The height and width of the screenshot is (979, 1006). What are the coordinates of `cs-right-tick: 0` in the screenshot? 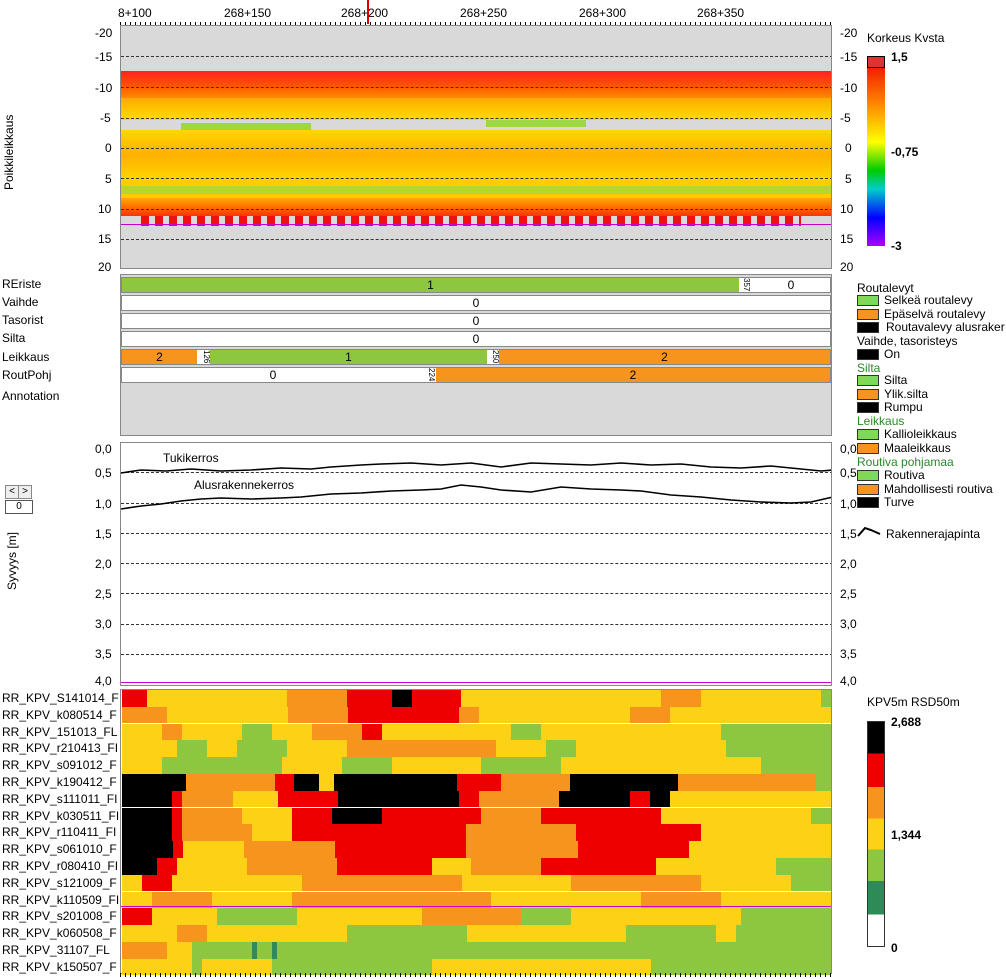 It's located at (848, 148).